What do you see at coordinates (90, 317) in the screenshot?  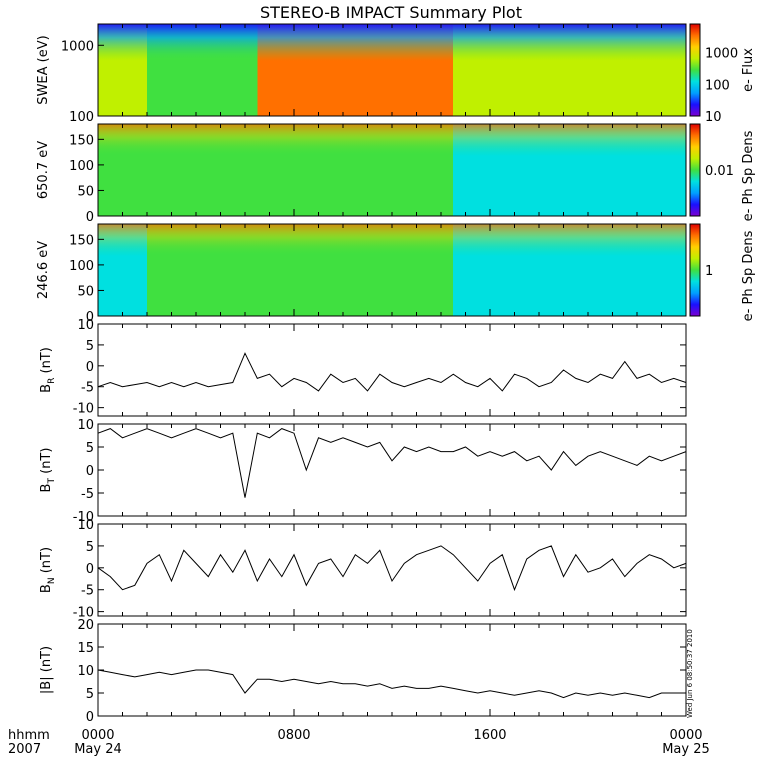 I see `y-tick-label-2-0: 0` at bounding box center [90, 317].